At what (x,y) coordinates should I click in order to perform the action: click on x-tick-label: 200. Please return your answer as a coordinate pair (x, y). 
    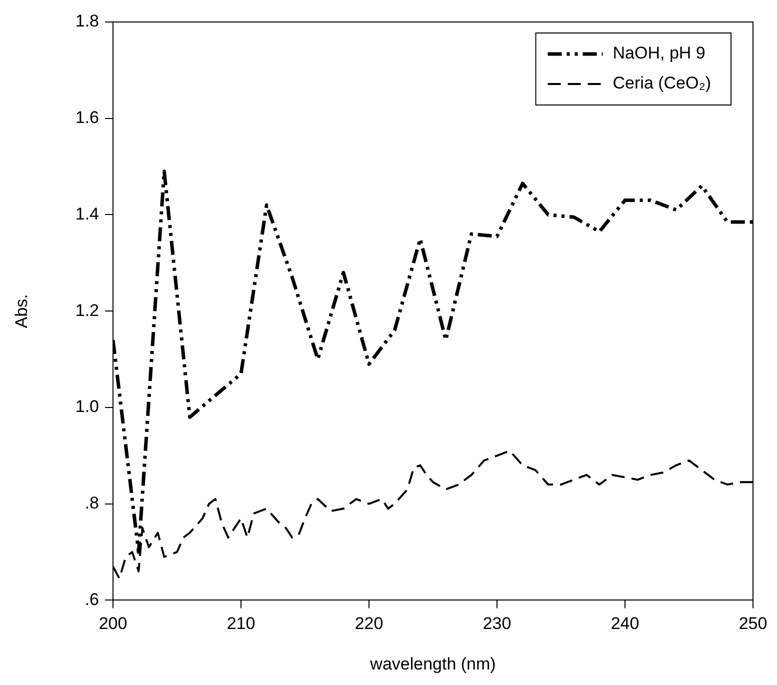
    Looking at the image, I should click on (113, 624).